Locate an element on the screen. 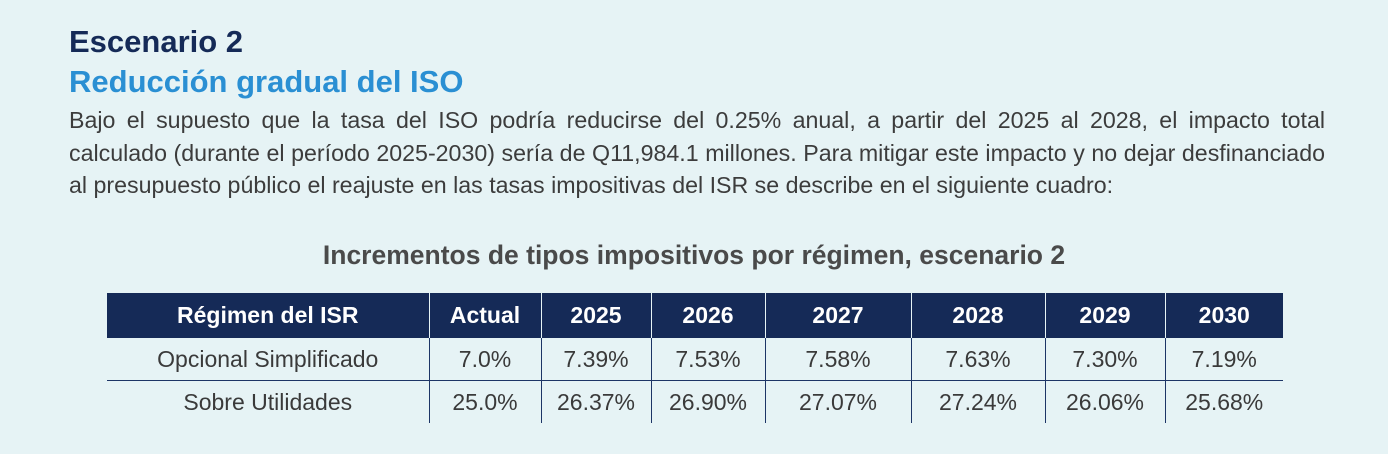 The height and width of the screenshot is (454, 1388). row-label: Opcional Simplificado is located at coordinates (268, 359).